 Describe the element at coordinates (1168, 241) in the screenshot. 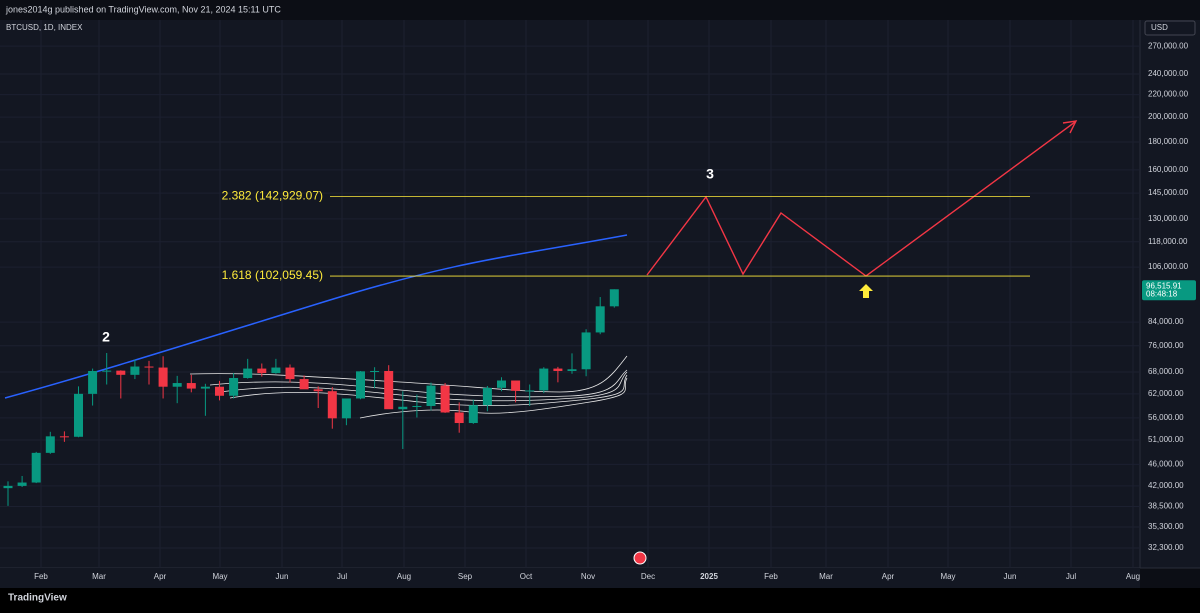

I see `price-tick-label: 118,000.00` at that location.